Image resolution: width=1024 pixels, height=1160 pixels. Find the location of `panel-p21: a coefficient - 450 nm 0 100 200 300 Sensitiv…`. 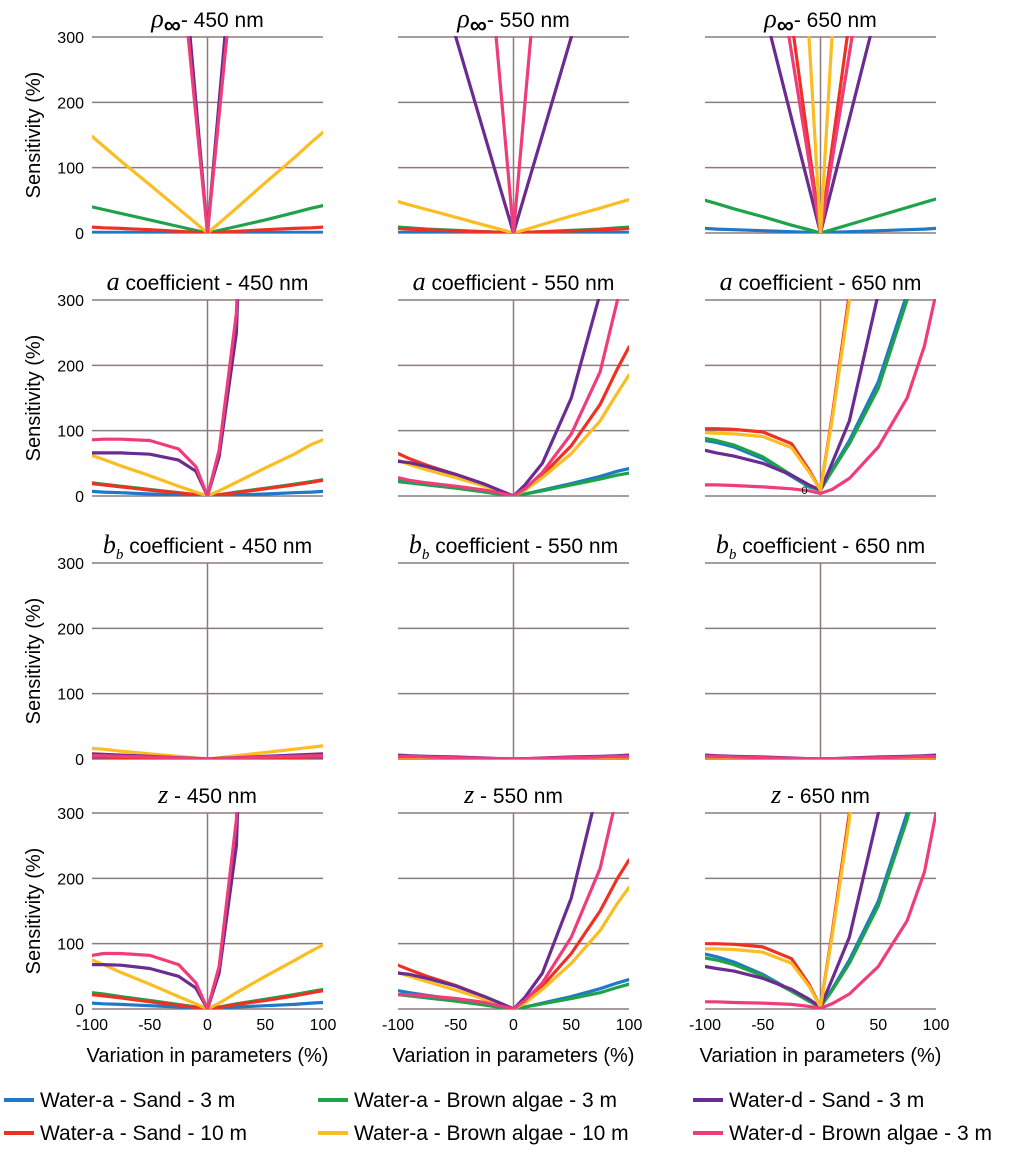

panel-p21: a coefficient - 450 nm 0 100 200 300 Sensitiv… is located at coordinates (173, 386).